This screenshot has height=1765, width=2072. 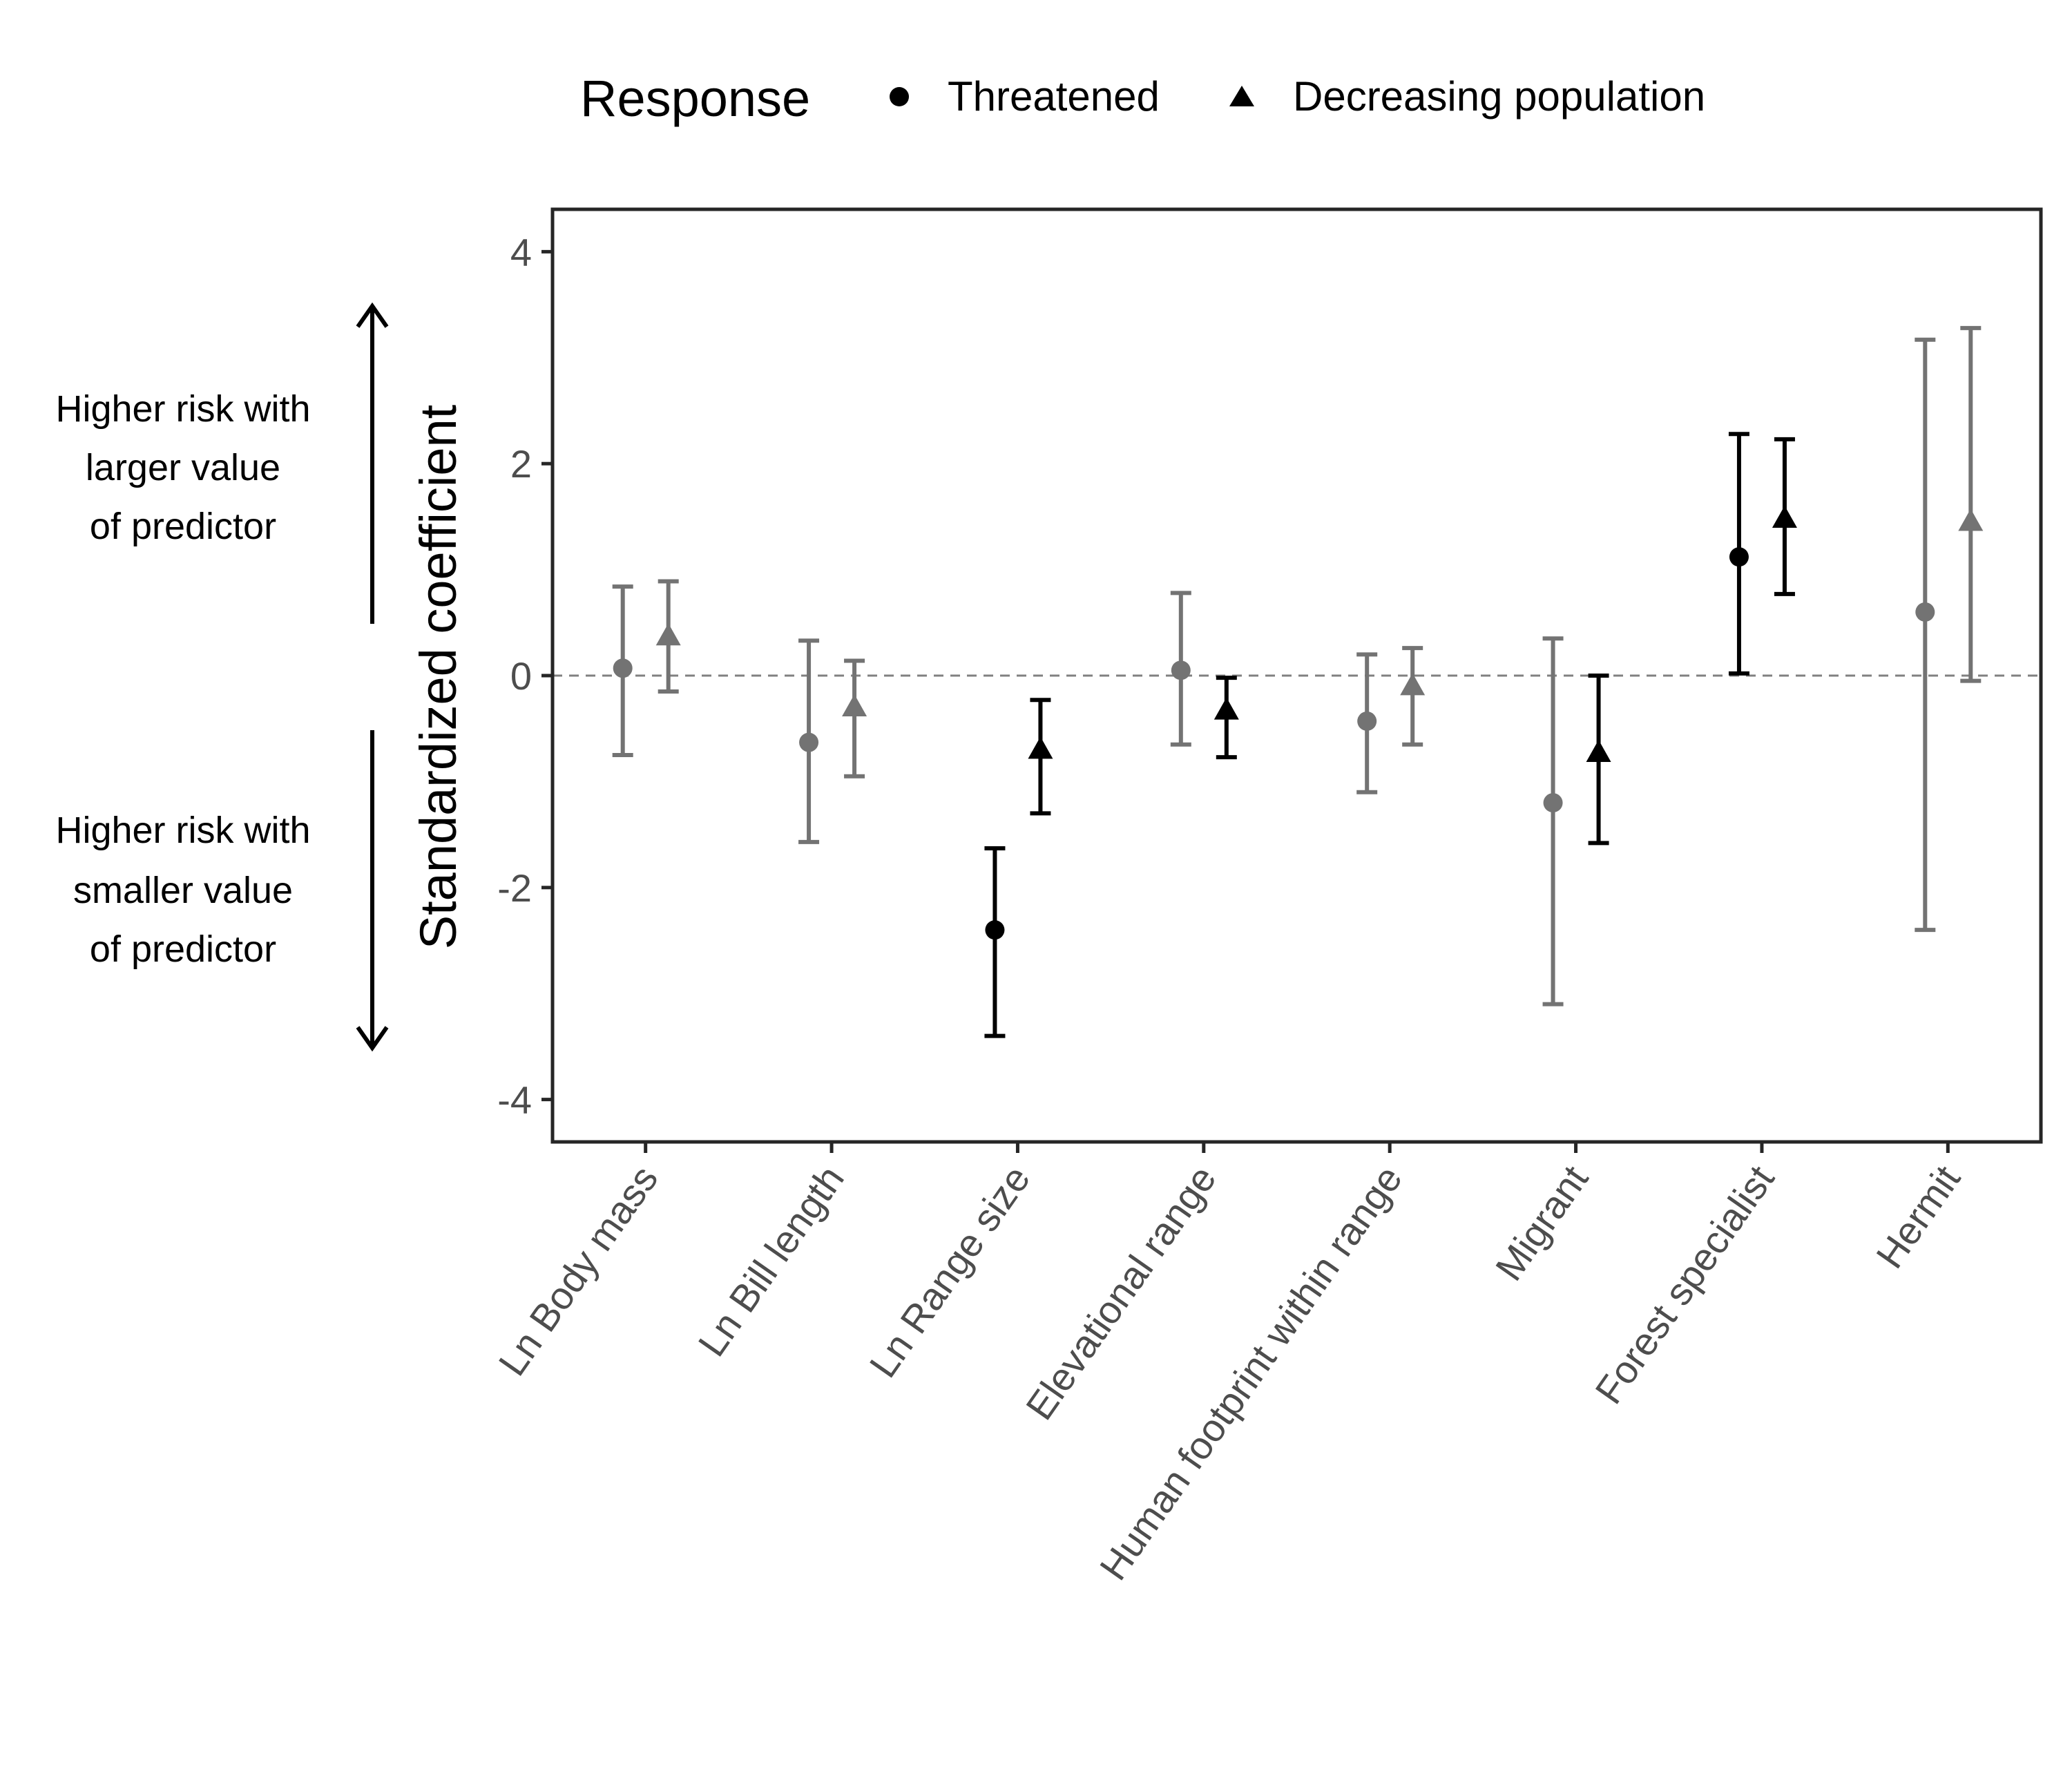 I want to click on legend-entry-decreasing-population: Decreasing population, so click(x=1499, y=96).